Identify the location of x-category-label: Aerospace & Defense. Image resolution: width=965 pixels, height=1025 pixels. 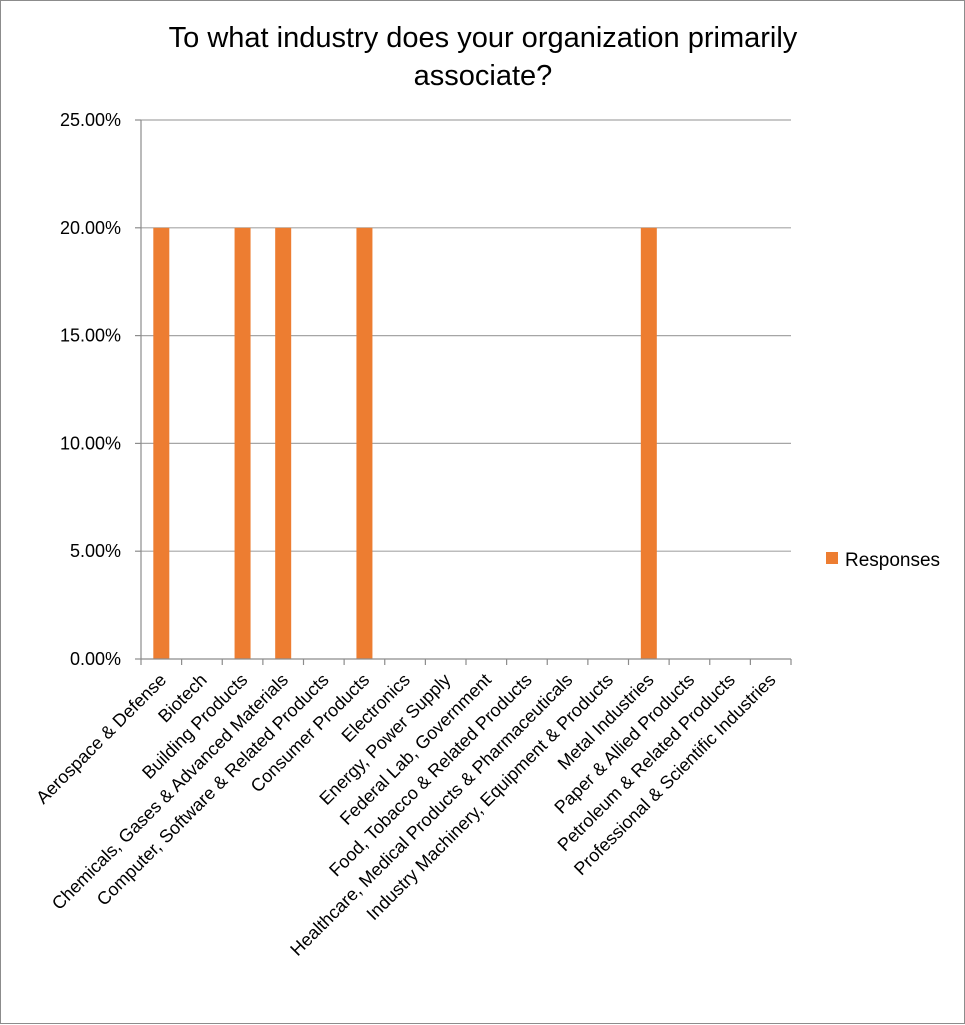
(101, 739).